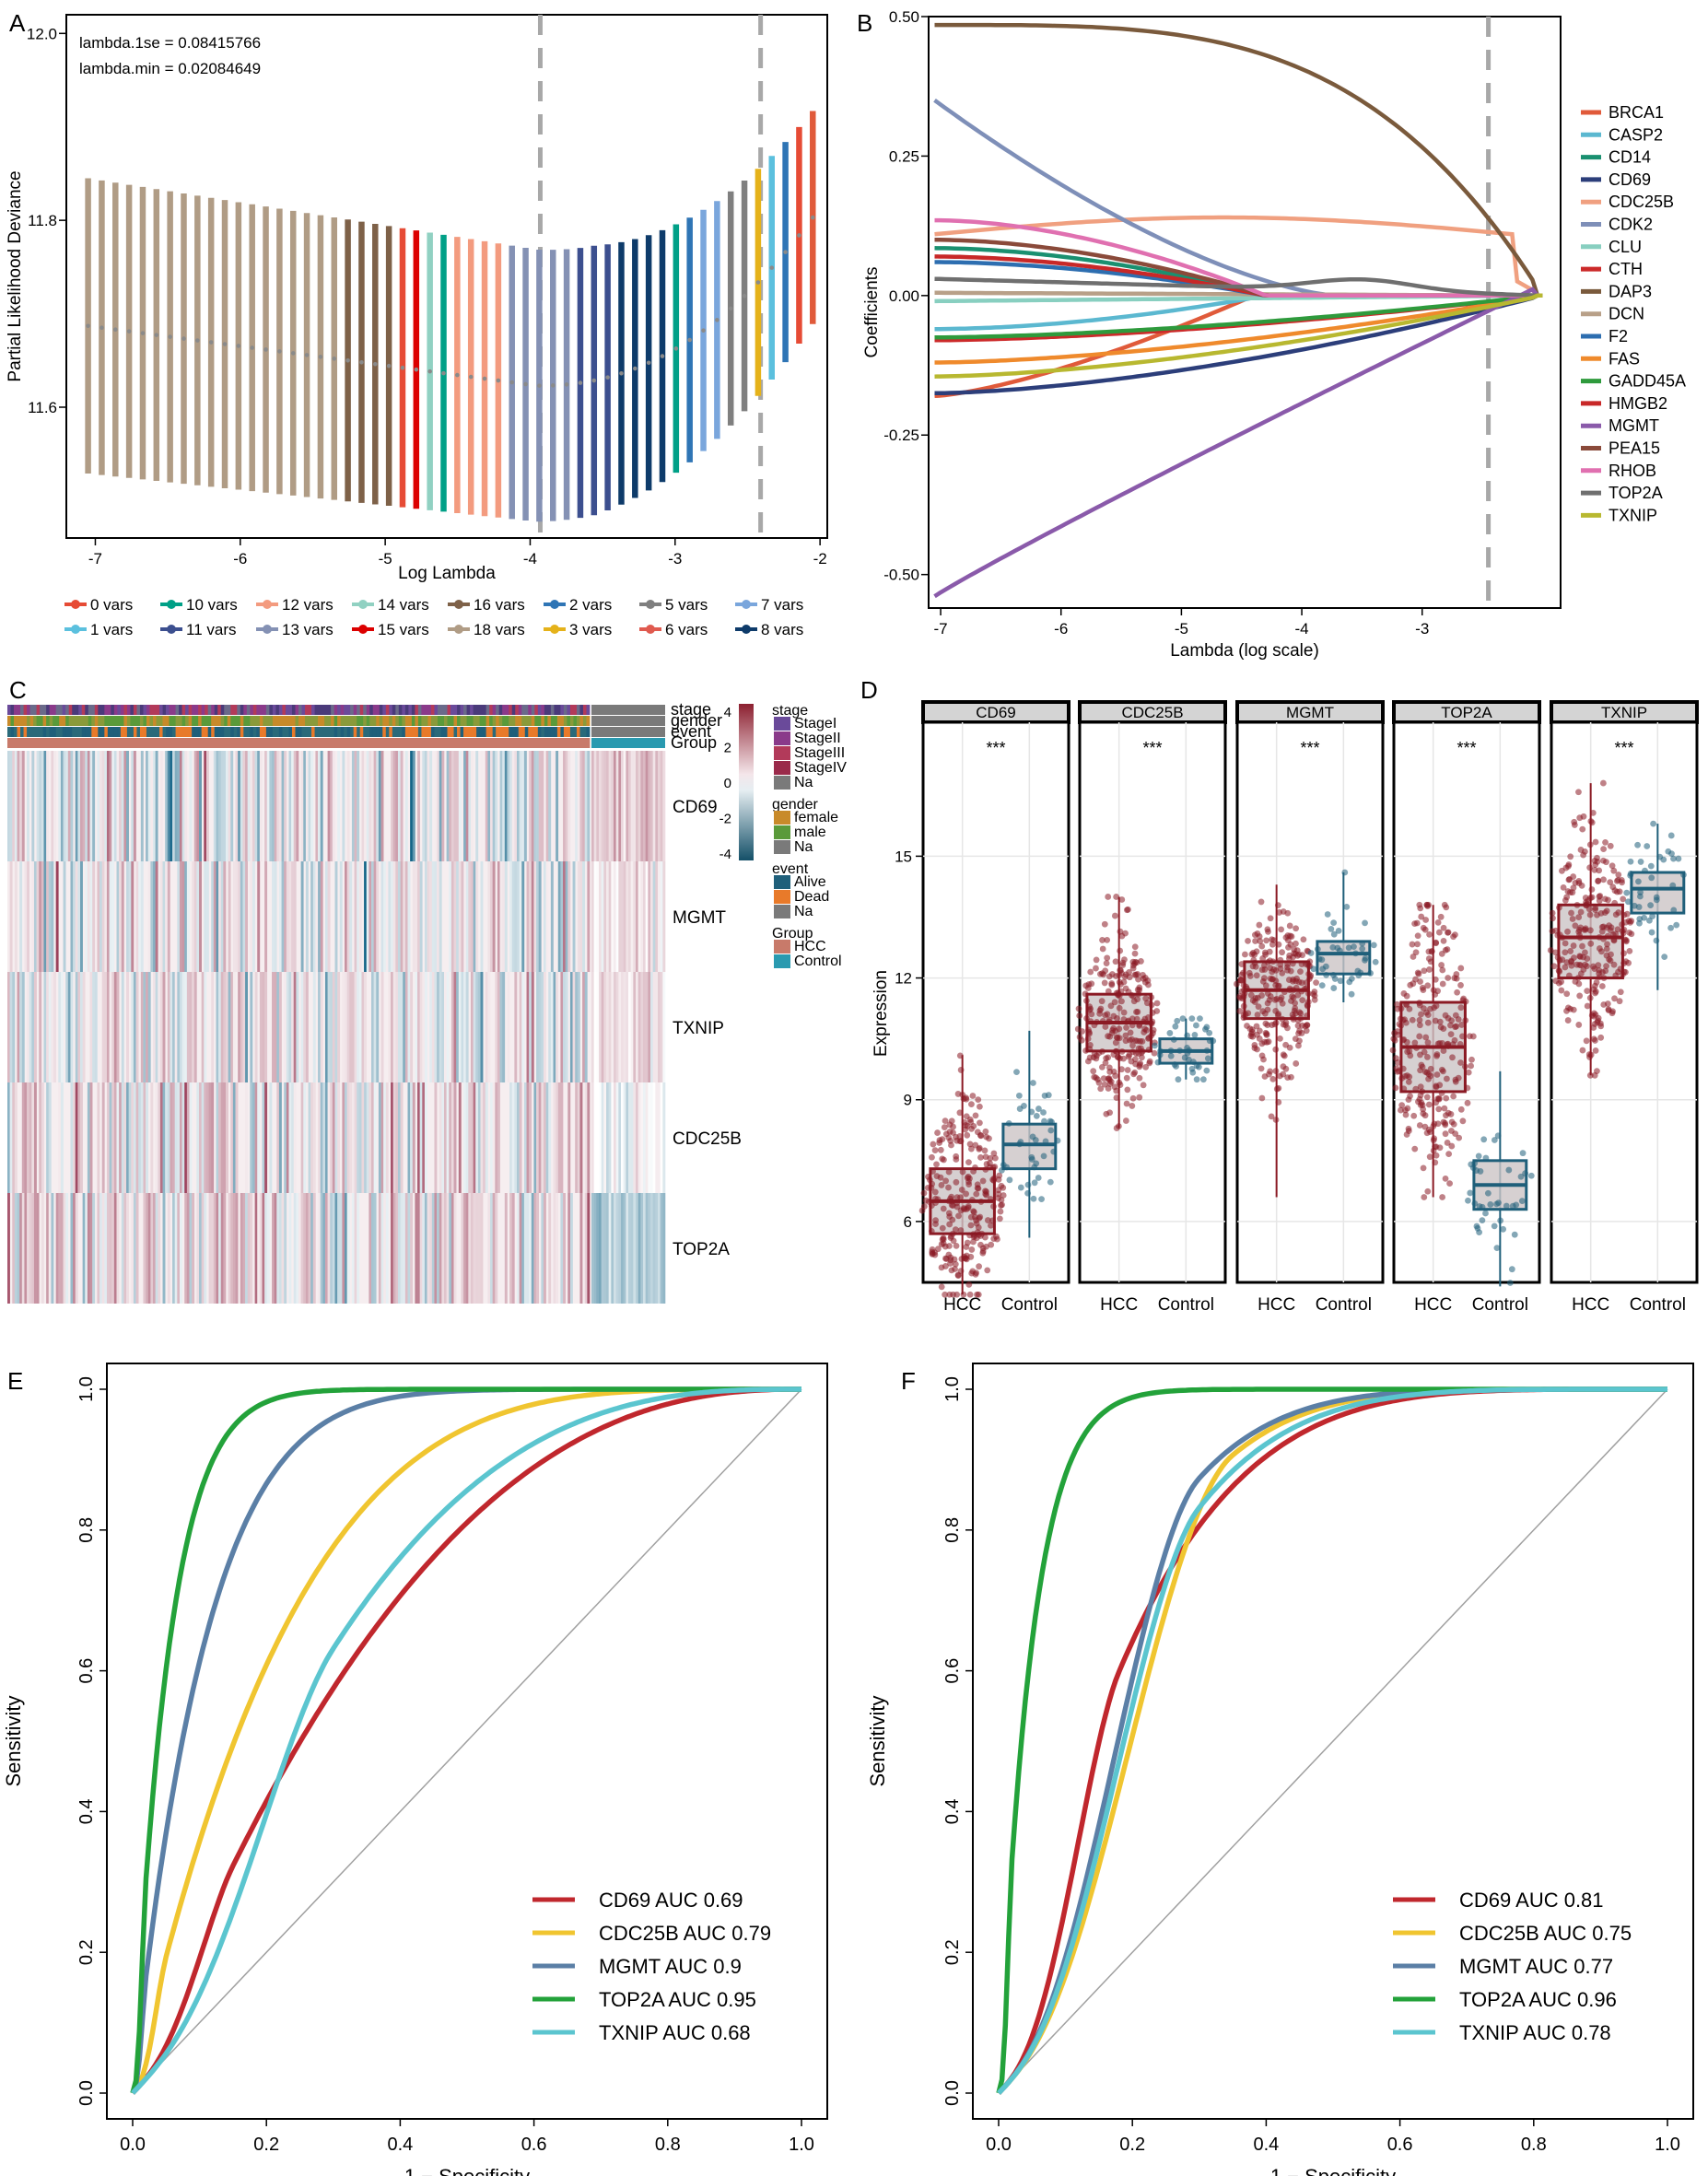 This screenshot has height=2176, width=1708. Describe the element at coordinates (86, 1671) in the screenshot. I see `y-tick-label: 0.6` at that location.